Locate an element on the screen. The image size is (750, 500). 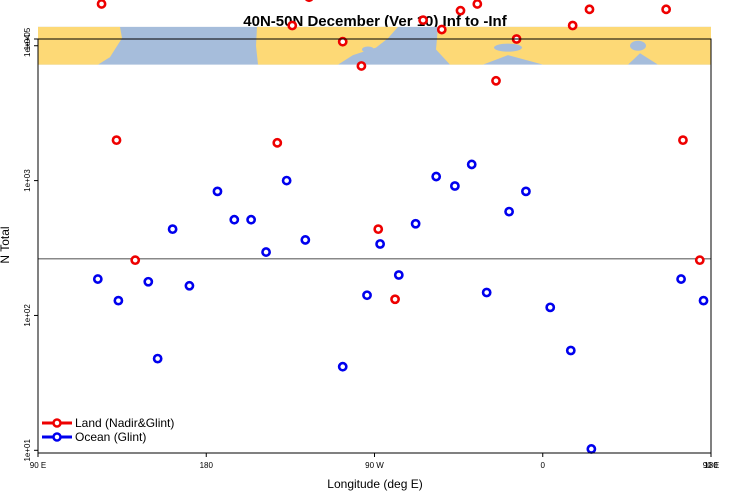
x-tick-label-5: 90 E is located at coordinates (711, 465).